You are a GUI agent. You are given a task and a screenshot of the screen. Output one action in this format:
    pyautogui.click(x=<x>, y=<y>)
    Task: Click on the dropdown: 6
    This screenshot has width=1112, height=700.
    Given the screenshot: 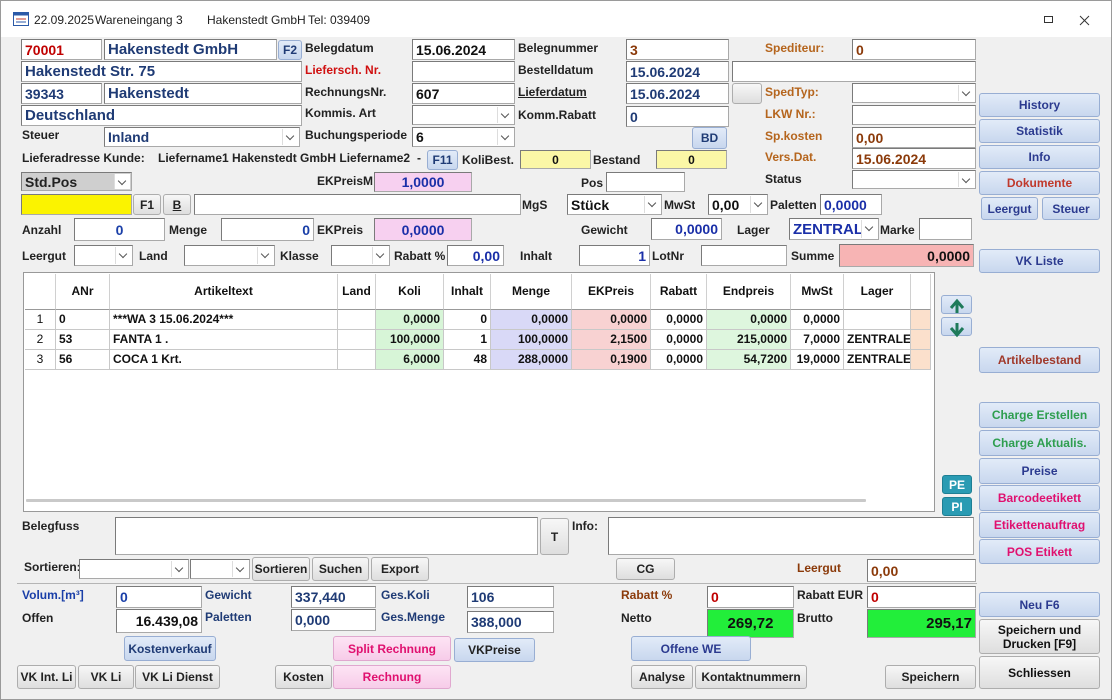 What is the action you would take?
    pyautogui.click(x=463, y=137)
    